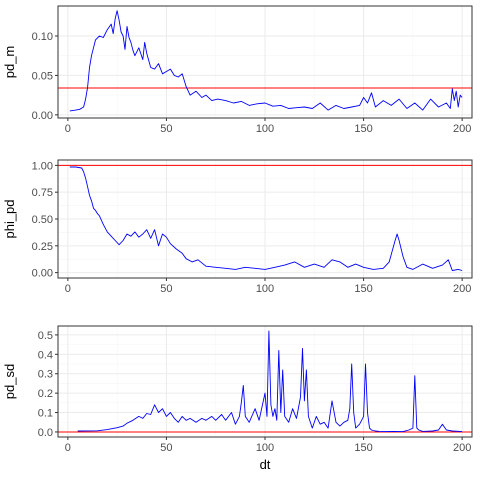 The image size is (480, 480). I want to click on y-tick-label: 0.75, so click(42, 193).